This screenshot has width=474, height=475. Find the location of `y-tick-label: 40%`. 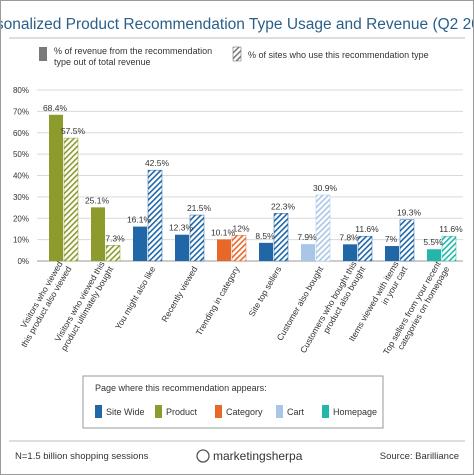

y-tick-label: 40% is located at coordinates (21, 176).